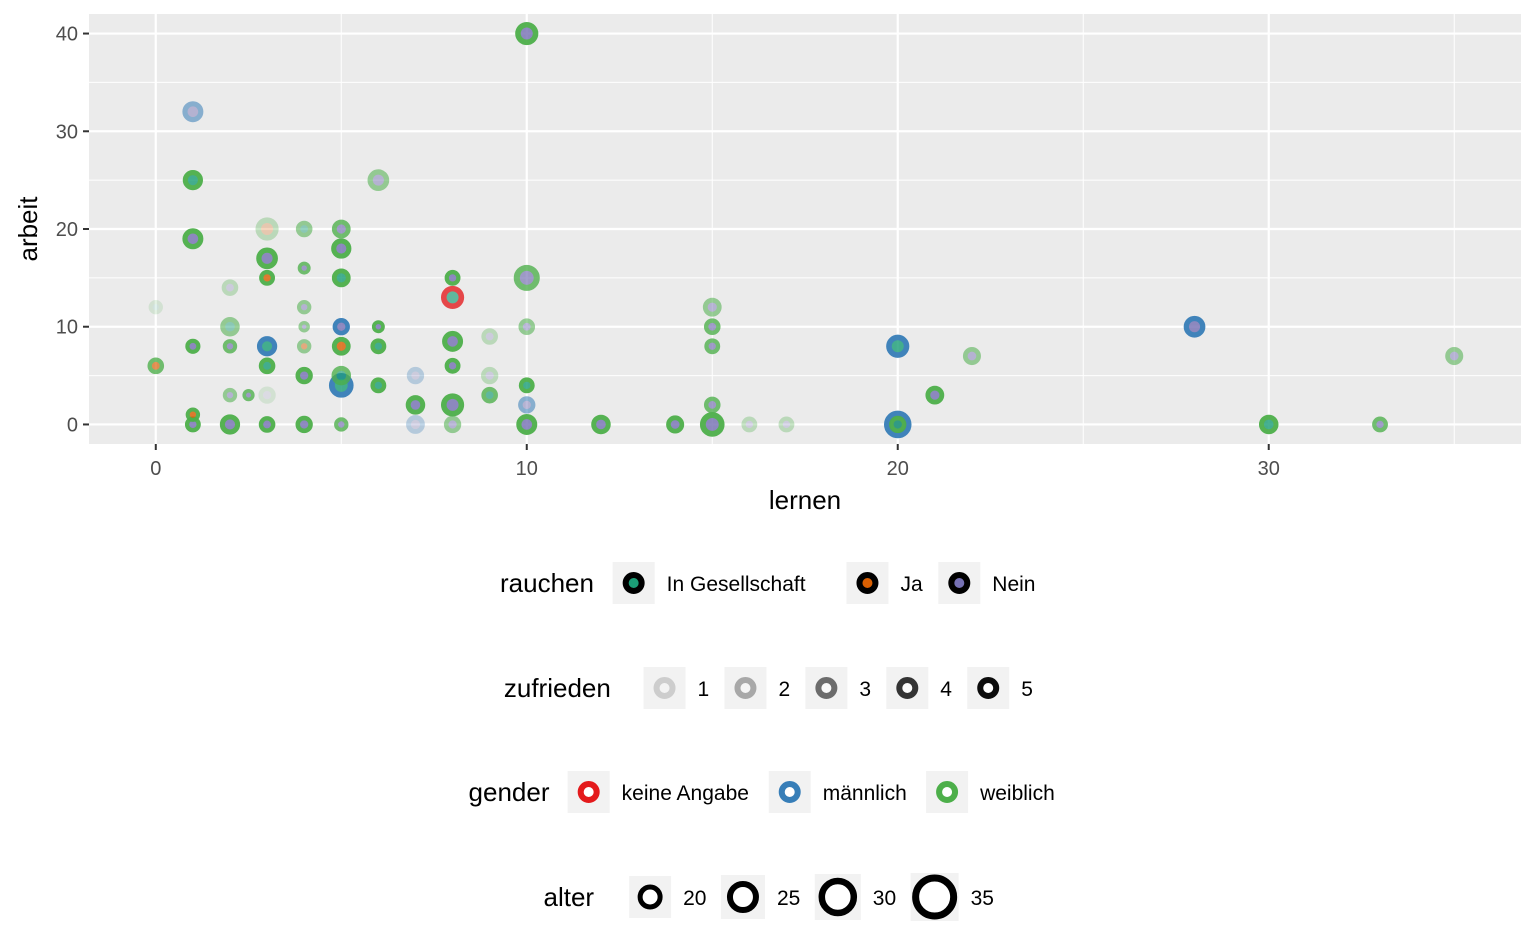 This screenshot has width=1536, height=949. What do you see at coordinates (67, 132) in the screenshot?
I see `y-tick-label: 30` at bounding box center [67, 132].